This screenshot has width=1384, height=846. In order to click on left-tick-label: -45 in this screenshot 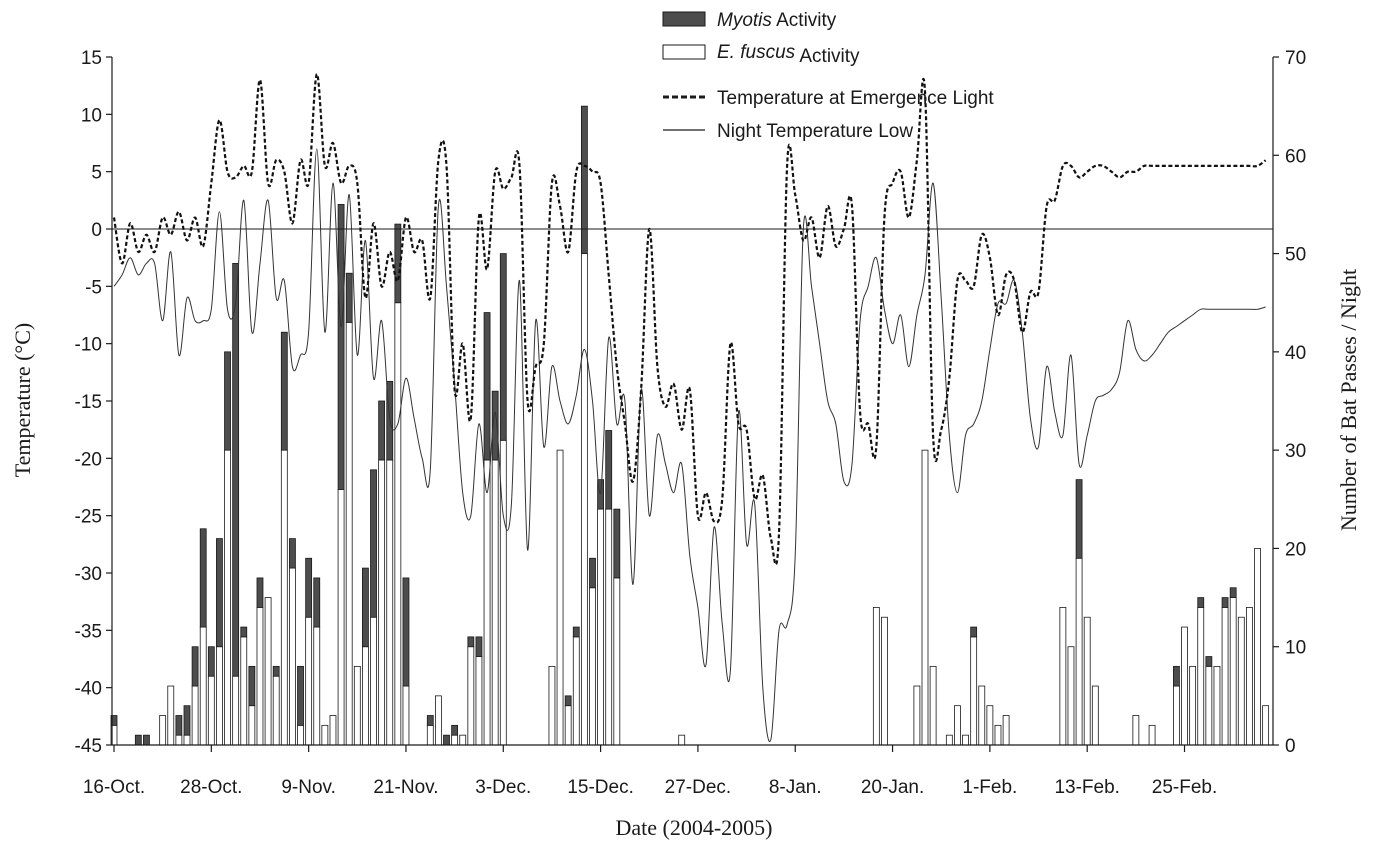, I will do `click(88, 746)`.